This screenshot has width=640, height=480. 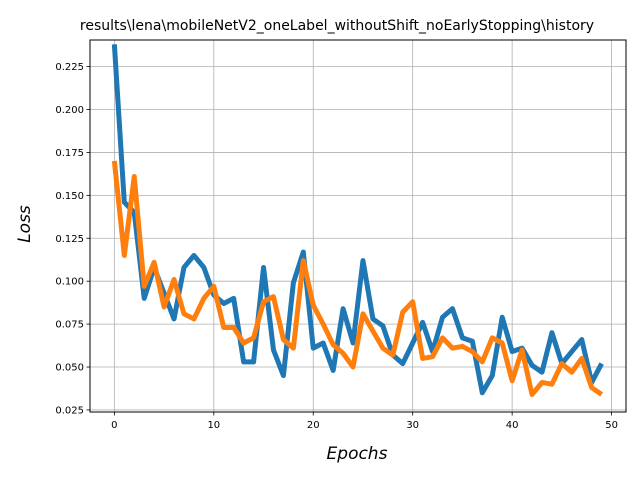 What do you see at coordinates (25, 224) in the screenshot?
I see `y-axis-label: Loss` at bounding box center [25, 224].